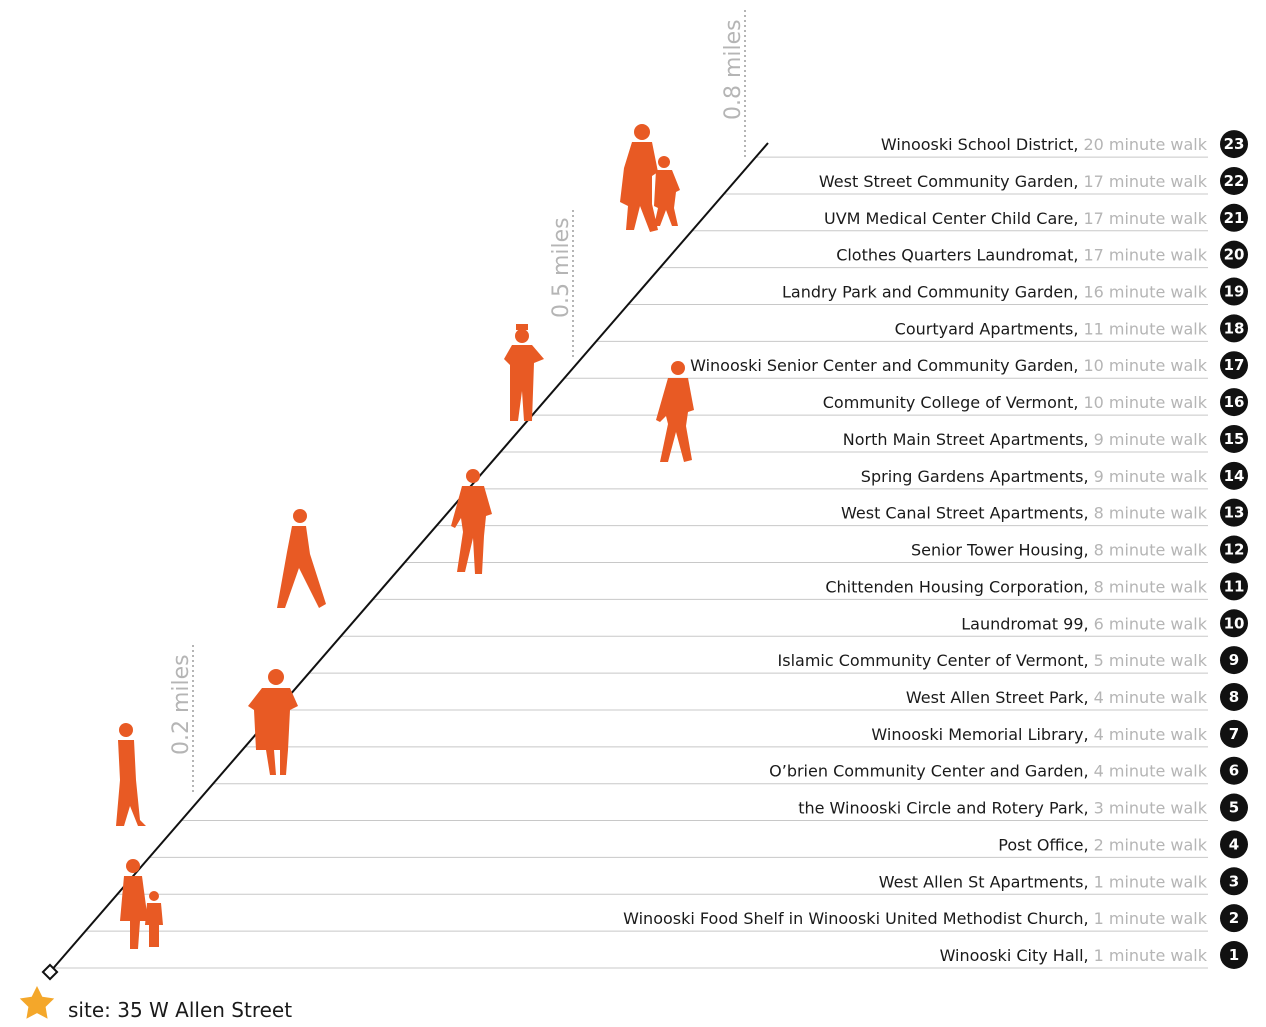  Describe the element at coordinates (1234, 660) in the screenshot. I see `number-label: 9` at that location.